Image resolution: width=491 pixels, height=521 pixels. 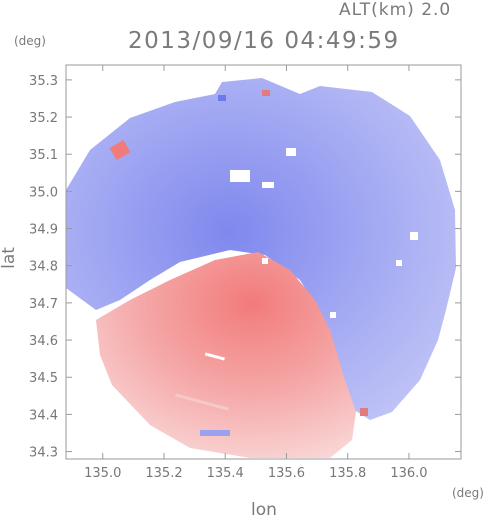 What do you see at coordinates (43, 415) in the screenshot?
I see `y-tick-label: 34.4` at bounding box center [43, 415].